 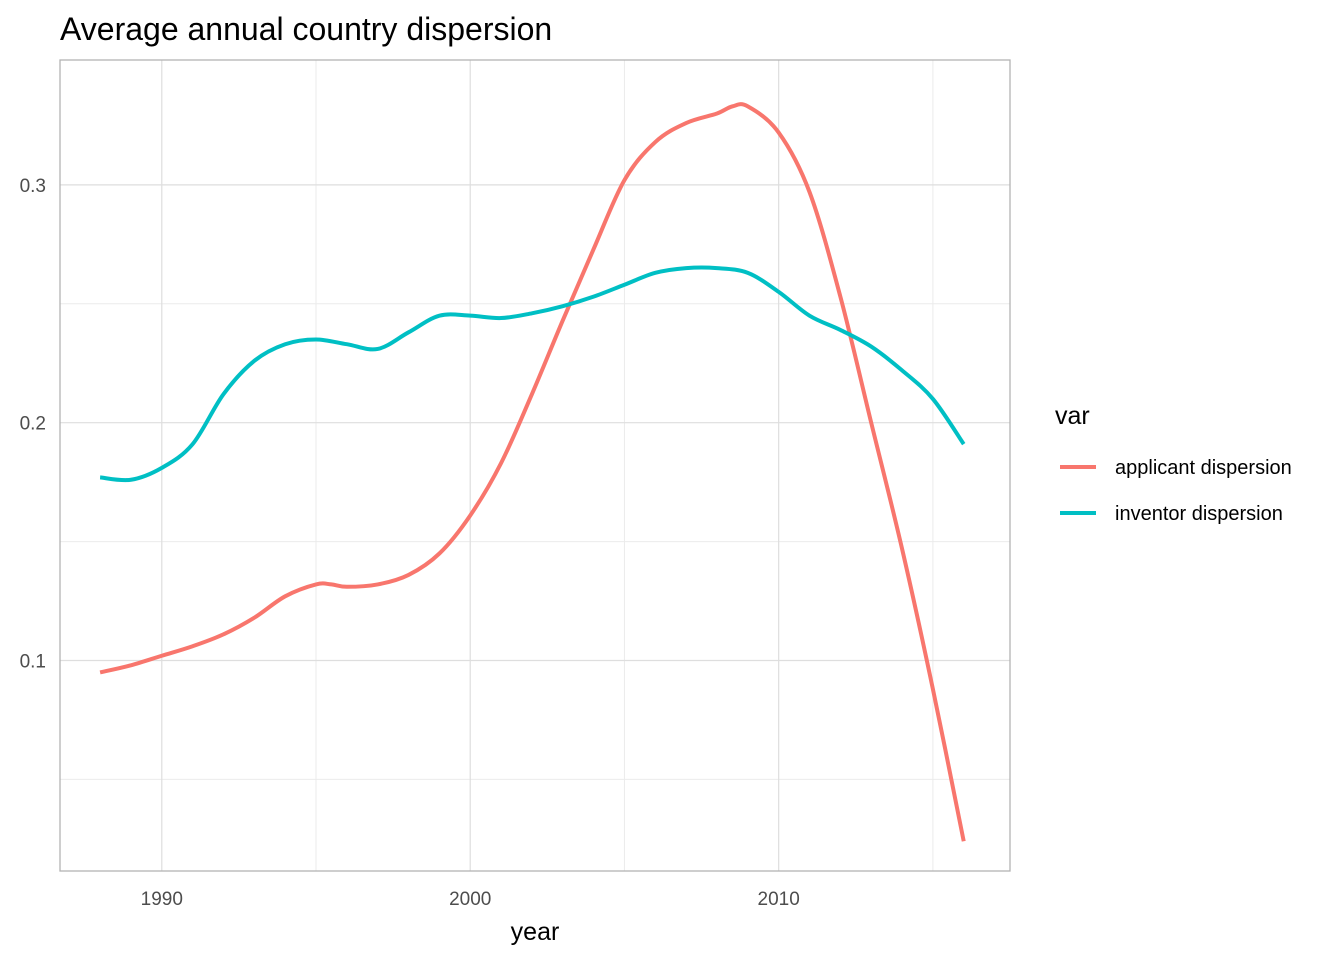 I want to click on y-axis-ticks: 0.1 0.2 0.3, so click(x=33, y=424).